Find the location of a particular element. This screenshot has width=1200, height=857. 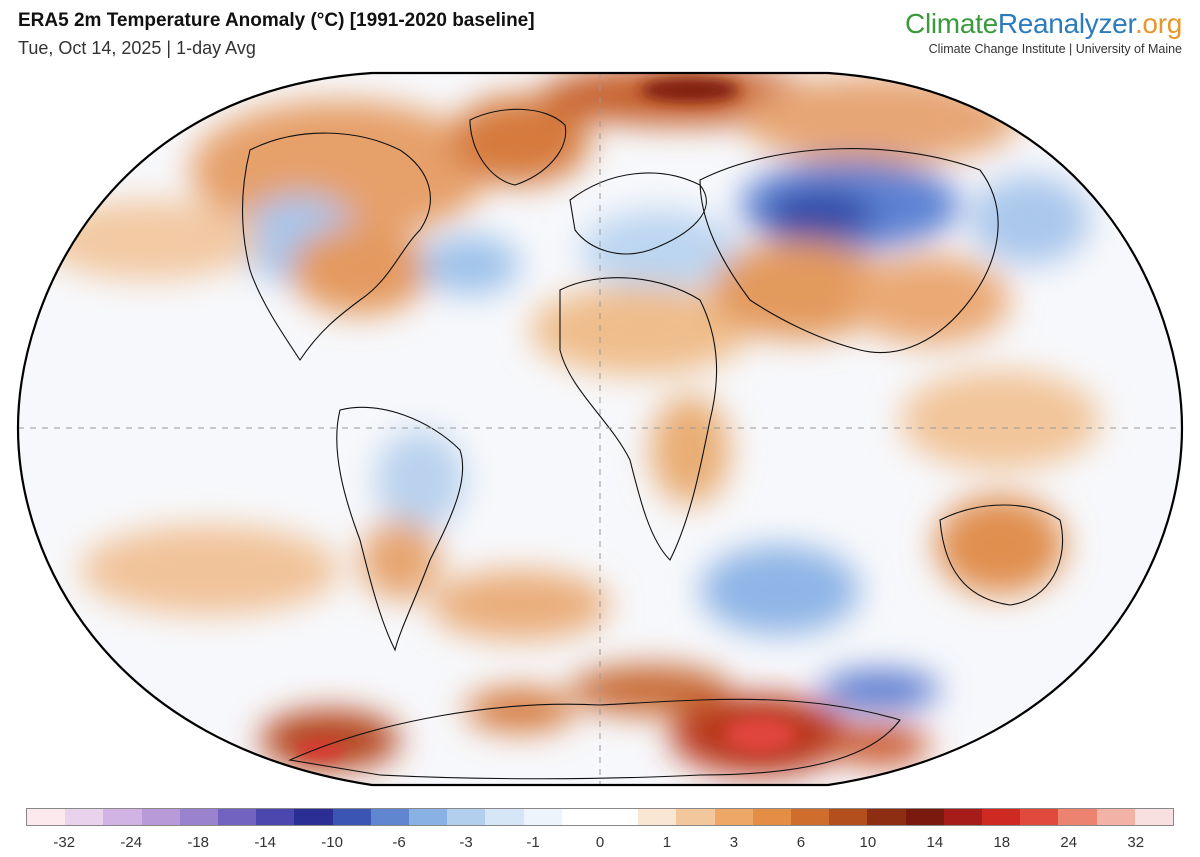

warm-argentina is located at coordinates (400, 560).